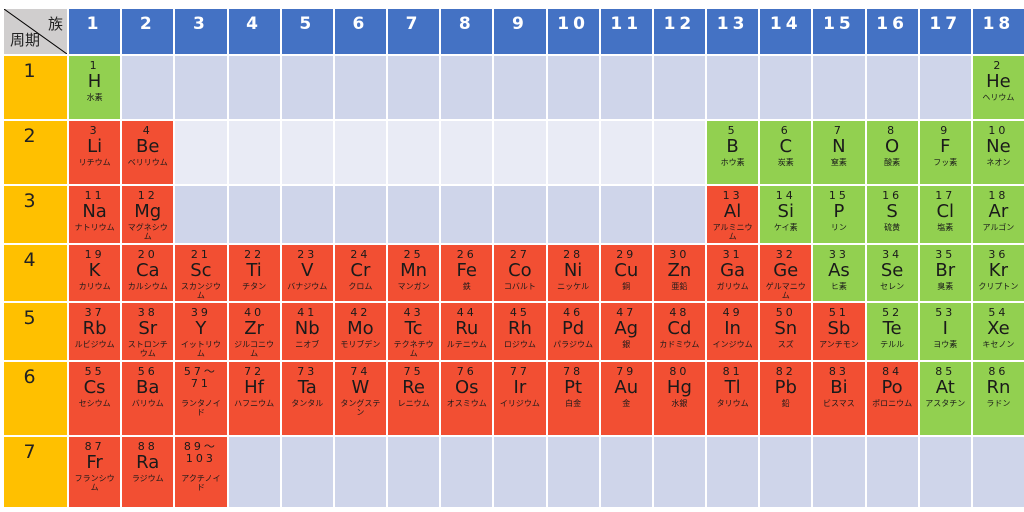 The height and width of the screenshot is (512, 1024). I want to click on element-cell: 18 Ar アルゴン, so click(998, 214).